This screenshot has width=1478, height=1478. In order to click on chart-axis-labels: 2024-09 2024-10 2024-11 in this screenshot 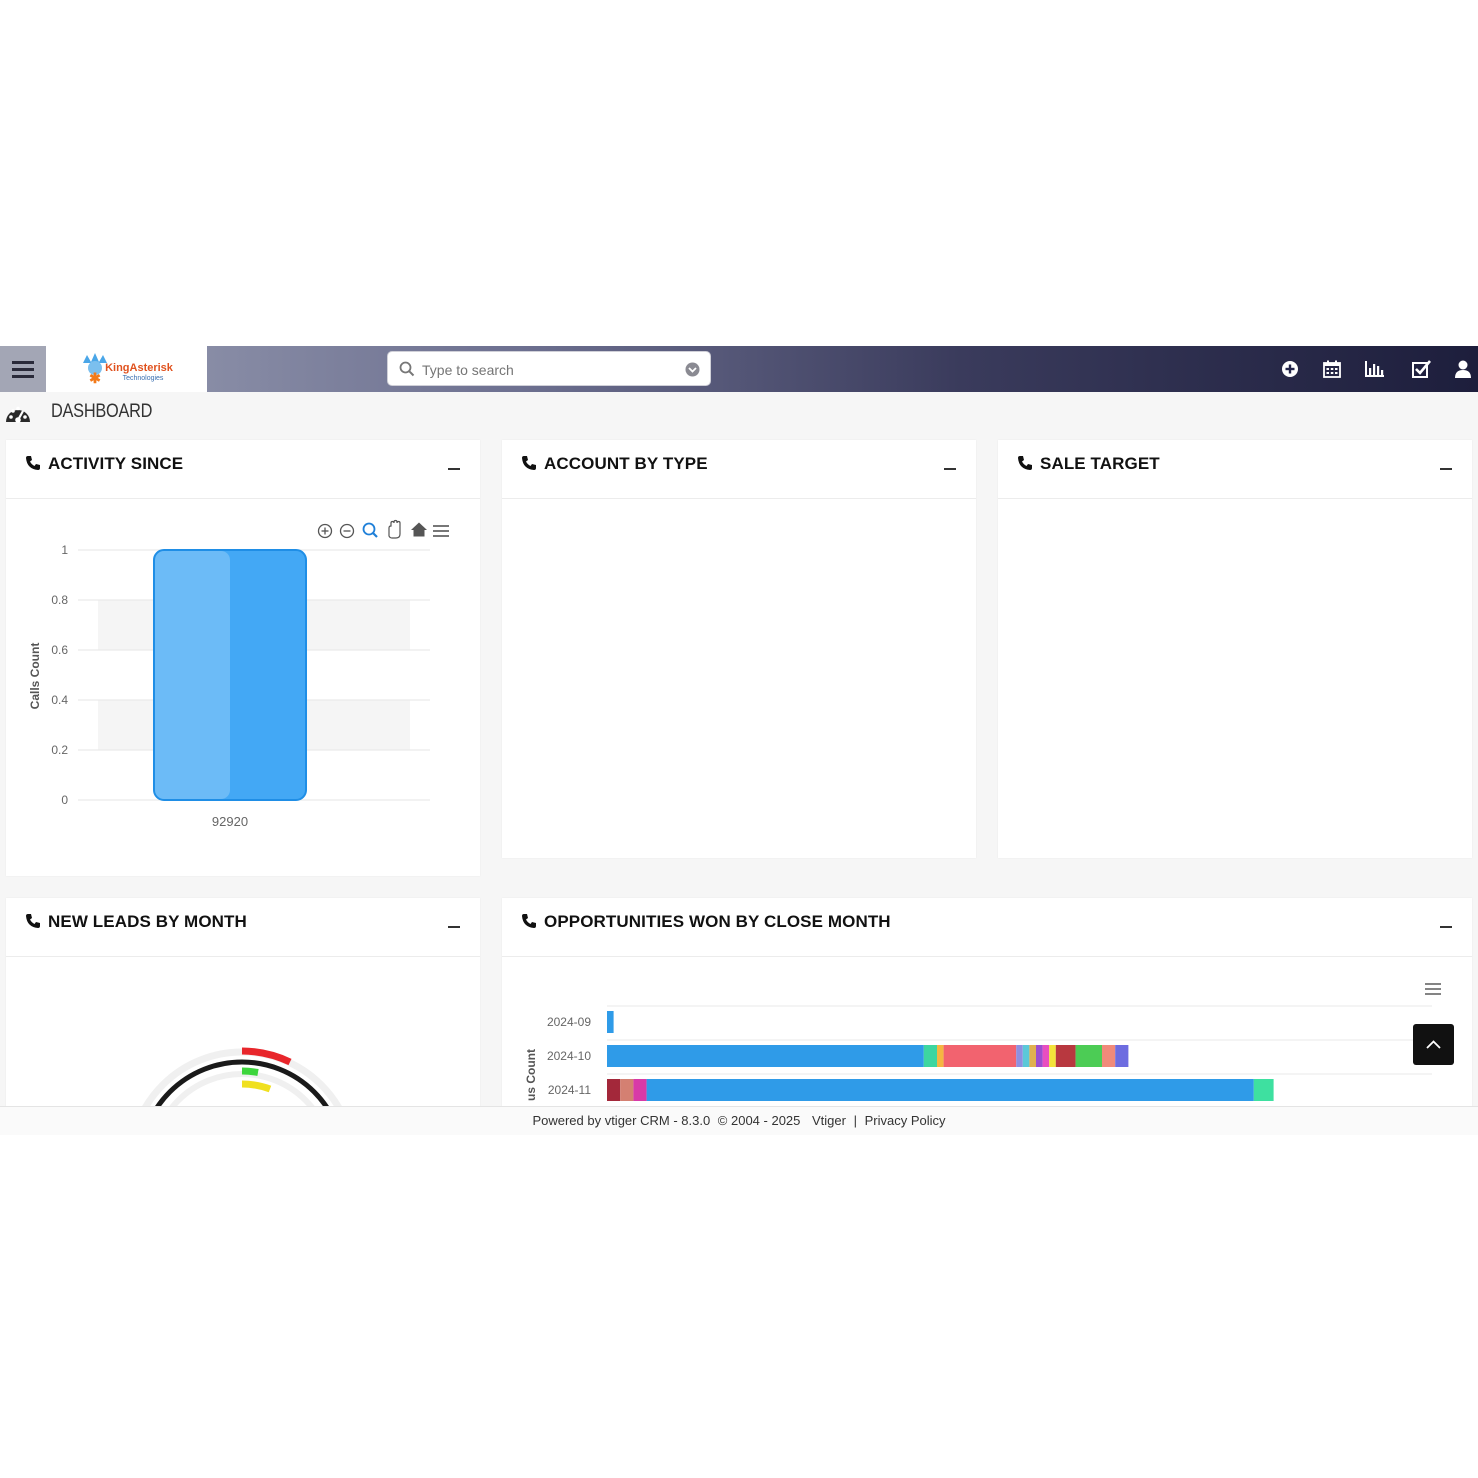, I will do `click(569, 1056)`.